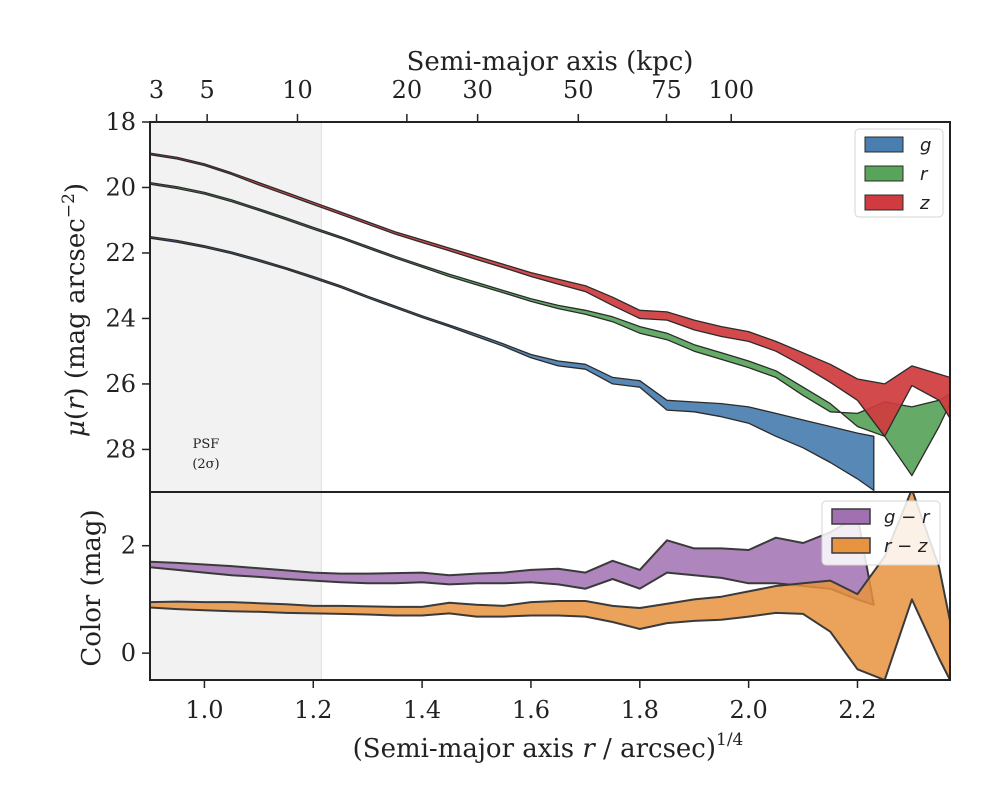  I want to click on xlabel-exponent: 1/4, so click(729, 740).